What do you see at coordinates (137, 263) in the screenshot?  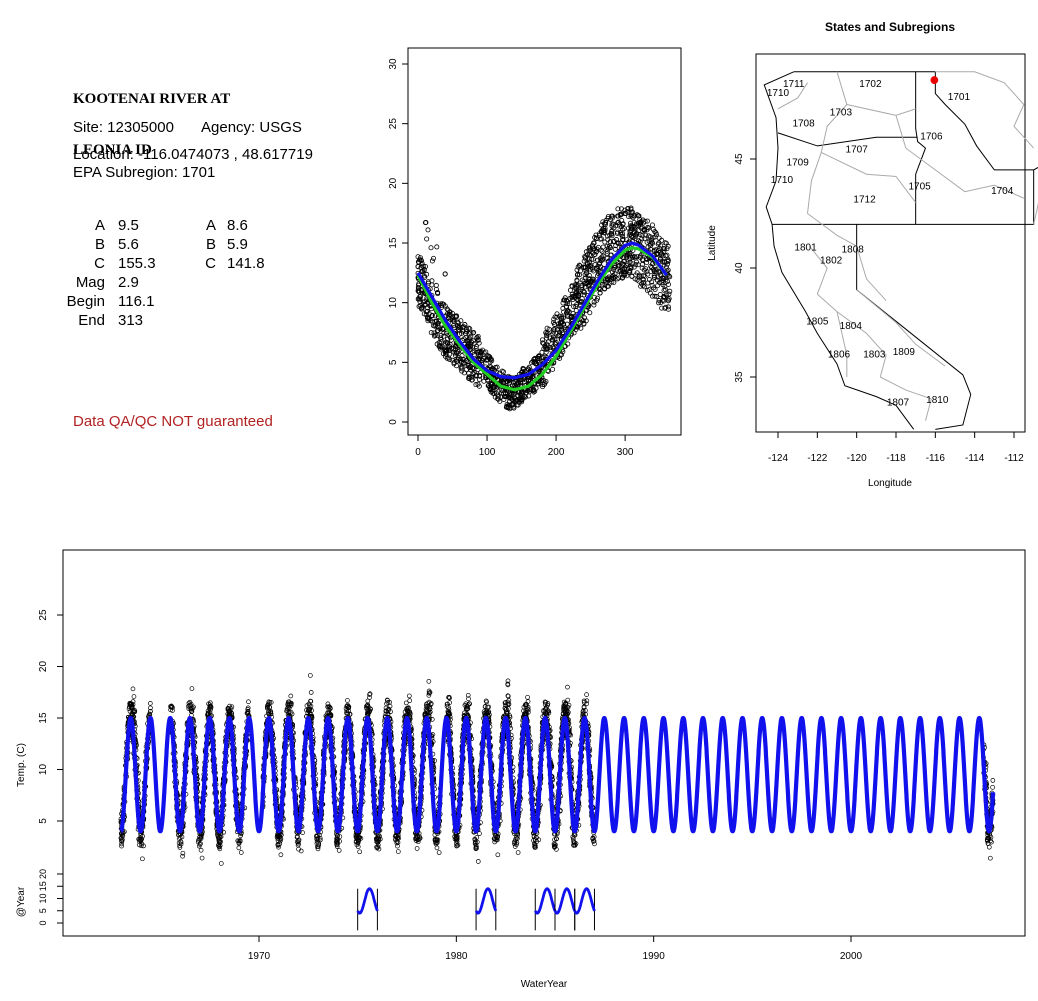 I see `param-c-value: 155.3` at bounding box center [137, 263].